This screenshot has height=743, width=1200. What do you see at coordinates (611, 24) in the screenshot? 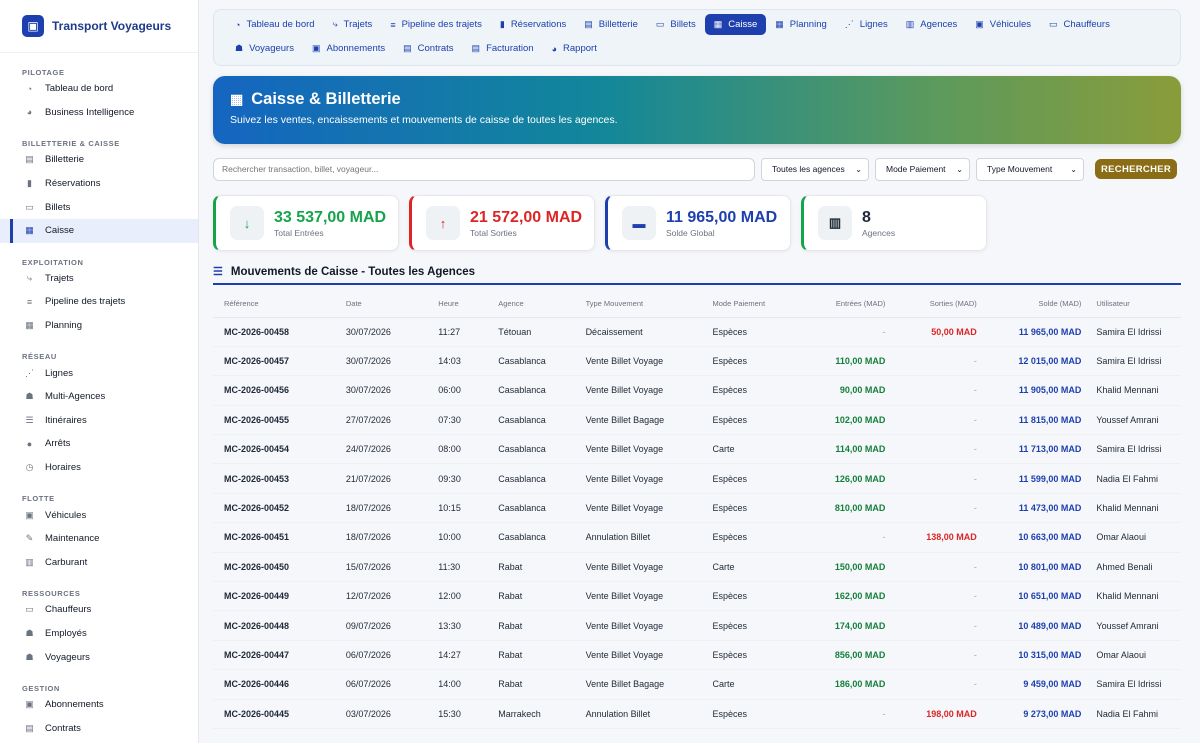
I see `tab-billetterie: ▤ Billetterie` at bounding box center [611, 24].